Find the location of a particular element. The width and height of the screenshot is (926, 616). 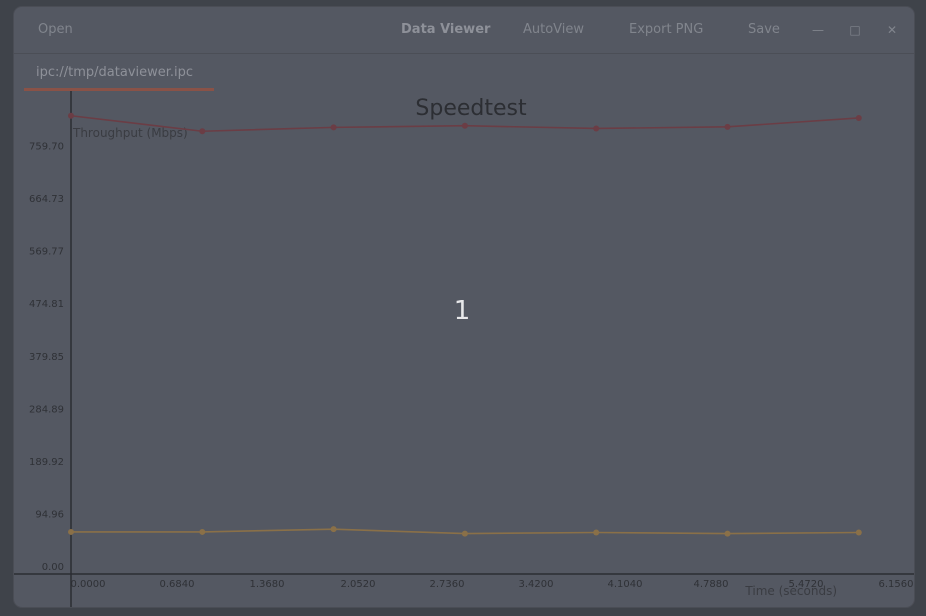

maximize-icon: □ is located at coordinates (855, 30).